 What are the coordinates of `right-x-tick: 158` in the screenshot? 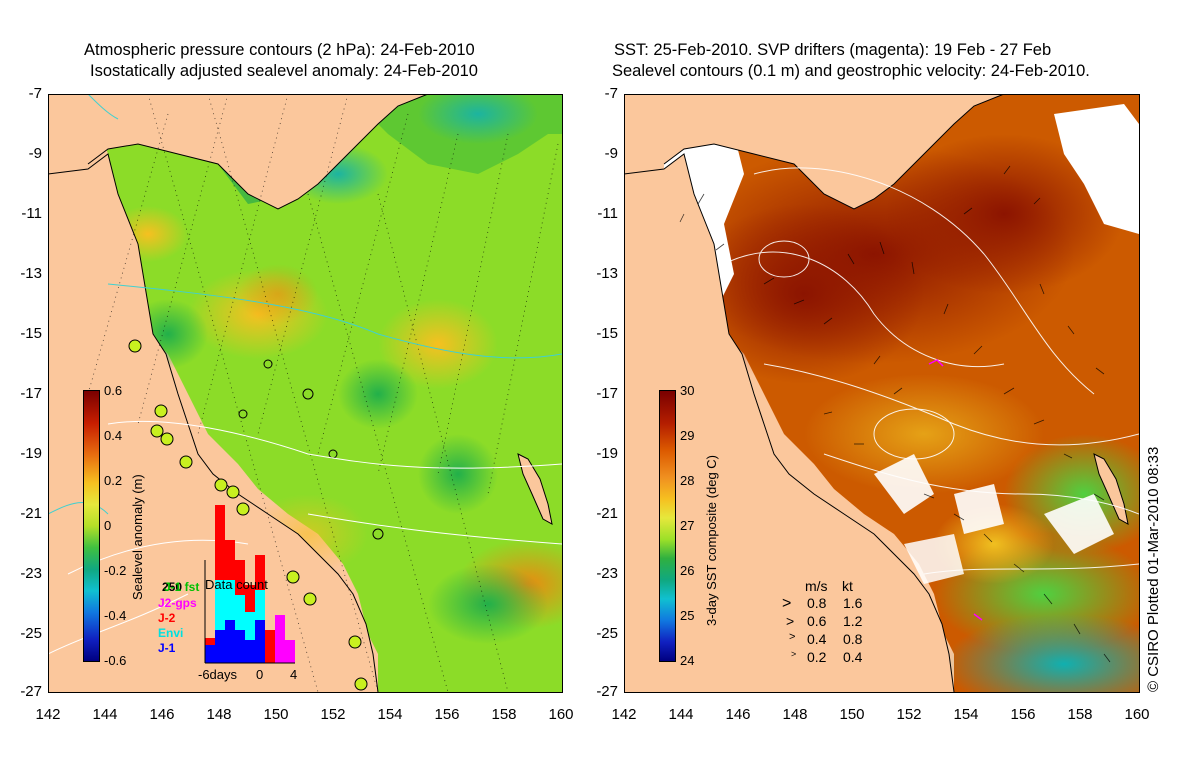 It's located at (1080, 714).